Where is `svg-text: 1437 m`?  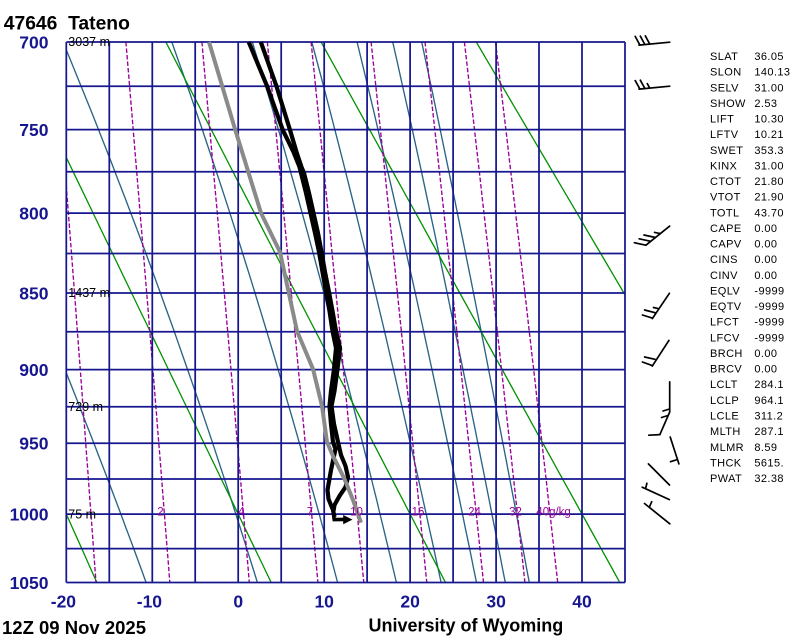 svg-text: 1437 m is located at coordinates (89, 293).